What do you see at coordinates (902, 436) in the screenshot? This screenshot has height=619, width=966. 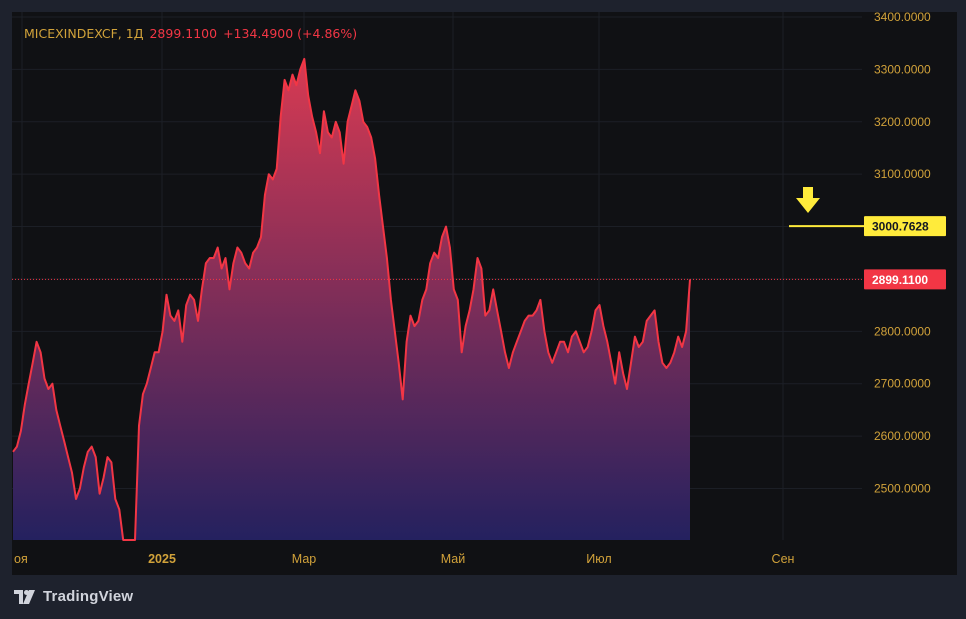 I see `y-tick-label: 2600.0000` at bounding box center [902, 436].